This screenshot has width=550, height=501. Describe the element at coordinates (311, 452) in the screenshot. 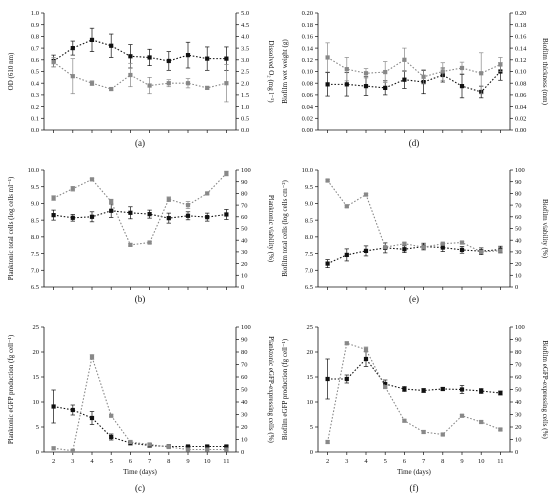

I see `left-tick-label: 0` at that location.